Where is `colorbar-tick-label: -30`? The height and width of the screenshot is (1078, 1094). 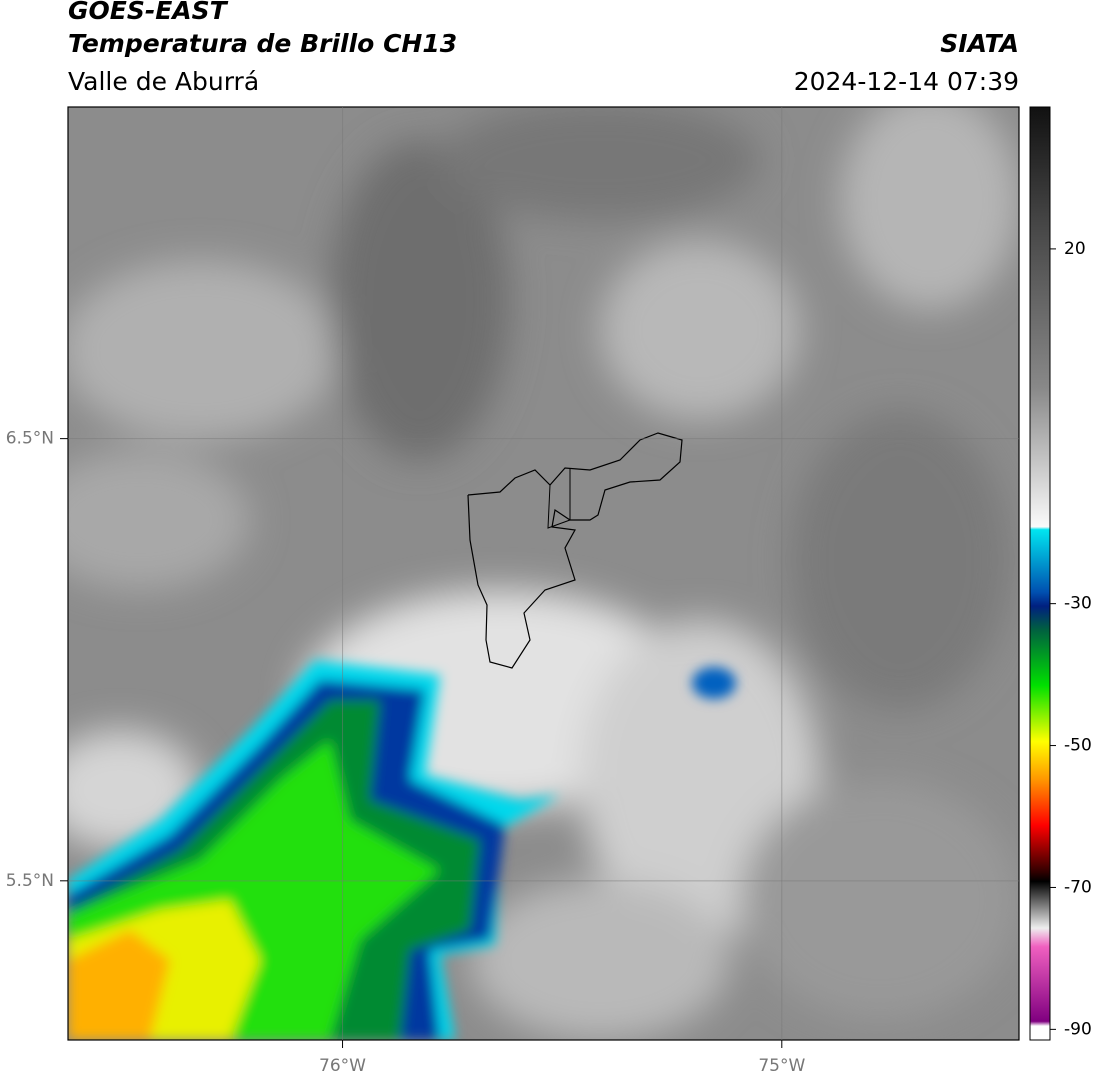
colorbar-tick-label: -30 is located at coordinates (1078, 604).